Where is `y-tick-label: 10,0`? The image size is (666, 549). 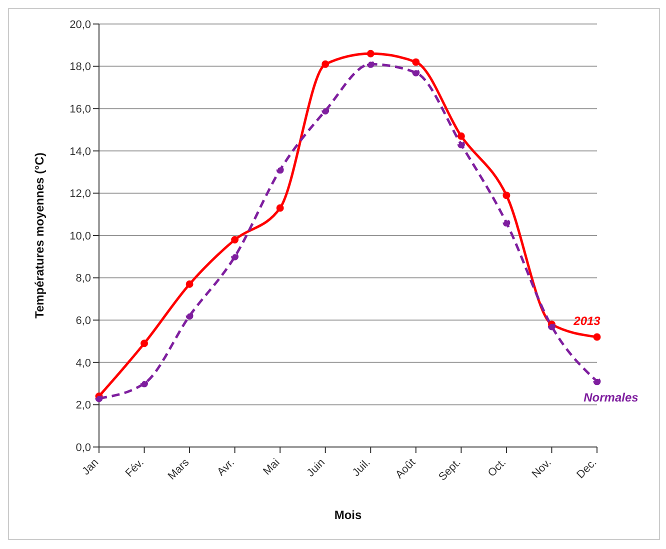 y-tick-label: 10,0 is located at coordinates (80, 236).